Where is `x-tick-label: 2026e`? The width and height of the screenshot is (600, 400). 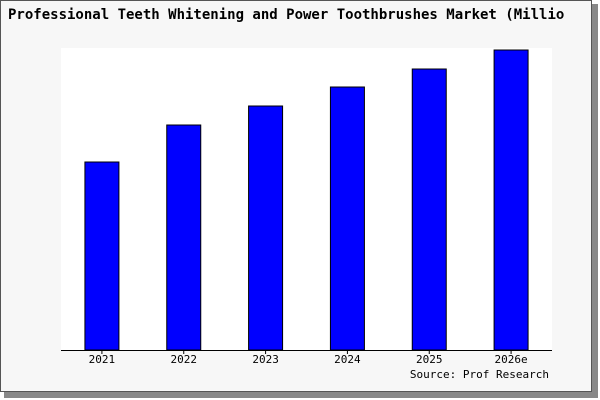 x-tick-label: 2026e is located at coordinates (511, 359).